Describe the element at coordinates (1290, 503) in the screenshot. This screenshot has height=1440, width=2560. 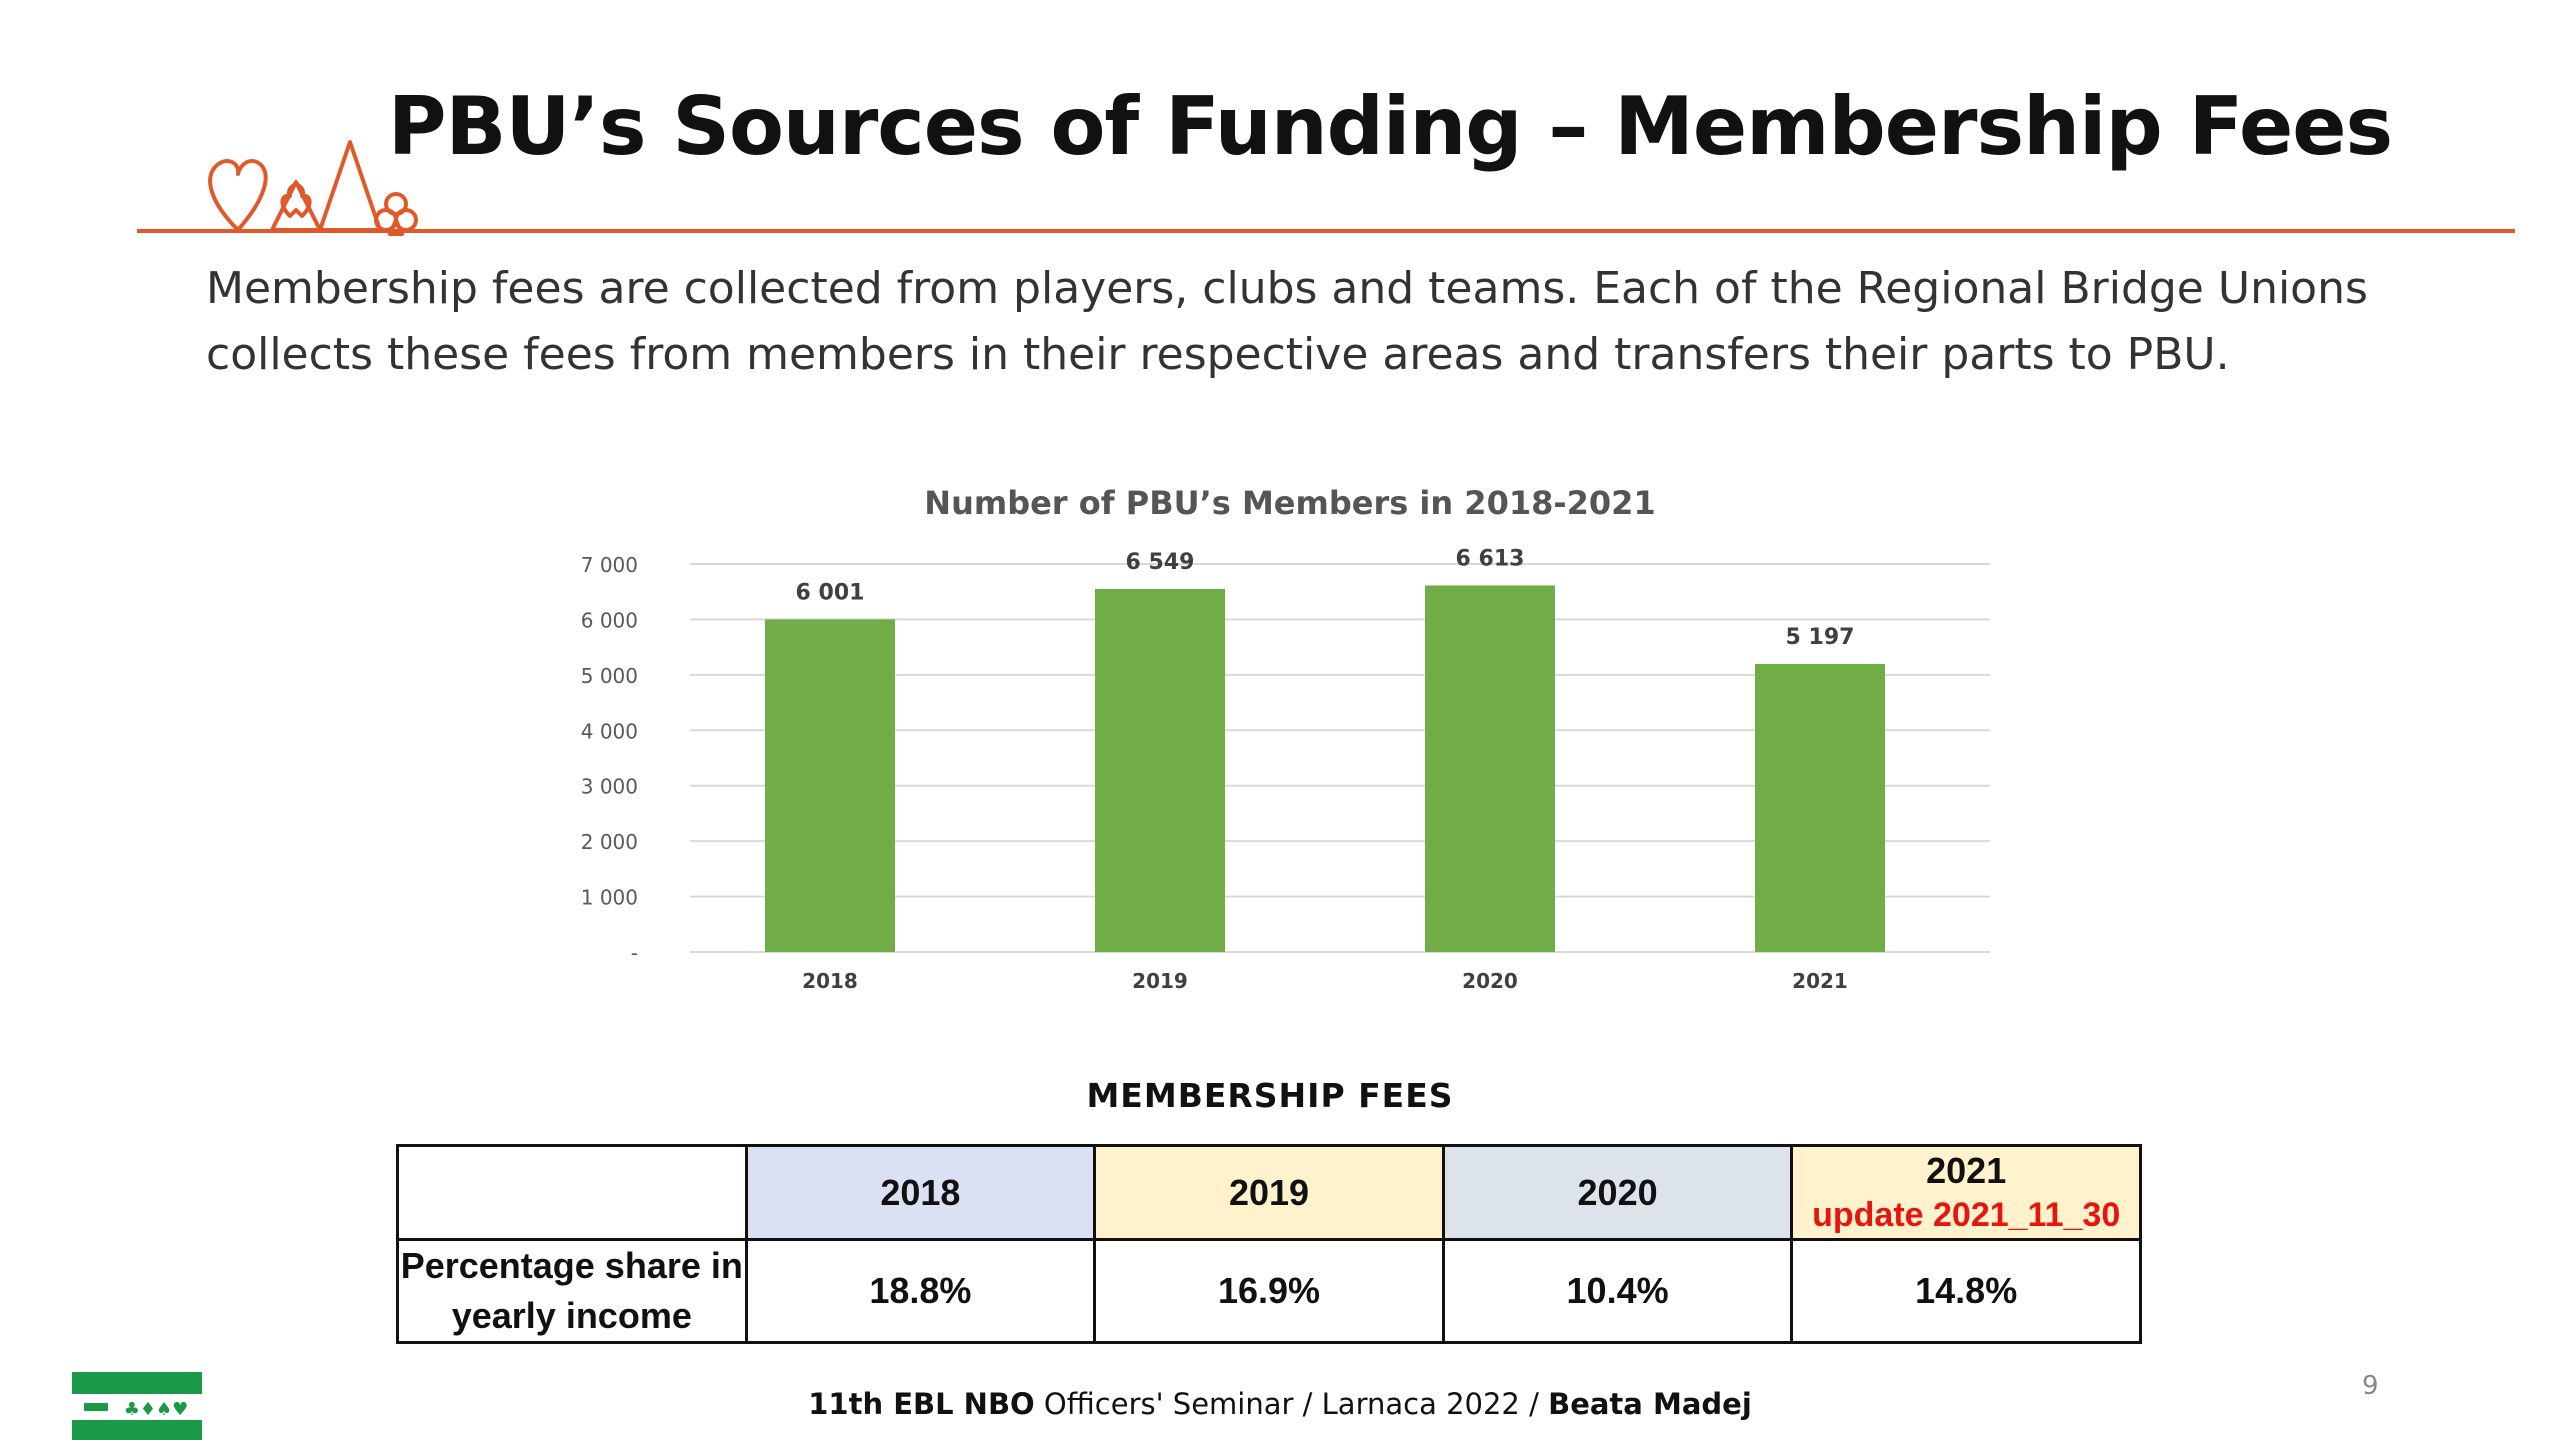
I see `chart-title: Number of PBU’s Members in 2018-2021` at that location.